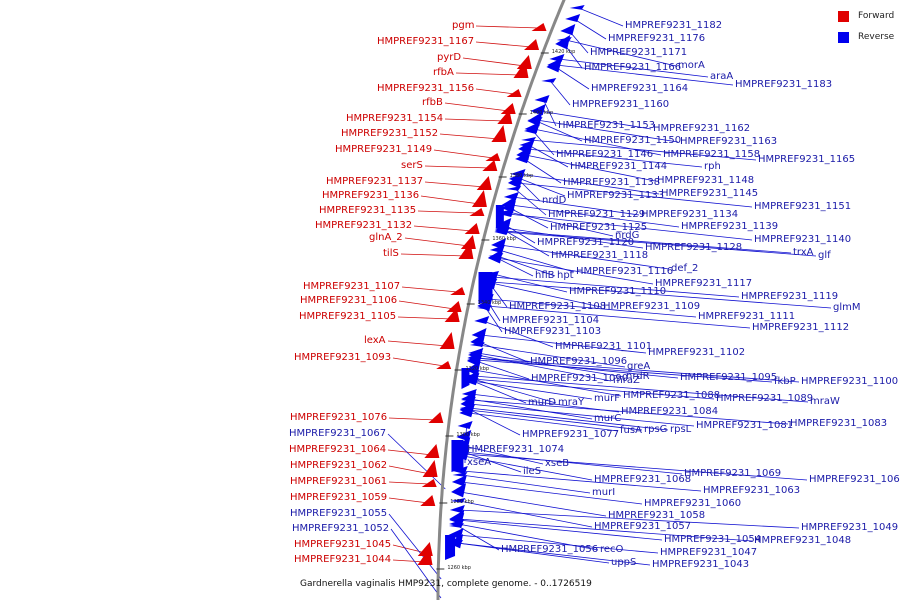 This screenshot has height=604, width=900. Describe the element at coordinates (639, 89) in the screenshot. I see `gene-label-hmpref9231-1164: HMPREF9231_1164` at that location.